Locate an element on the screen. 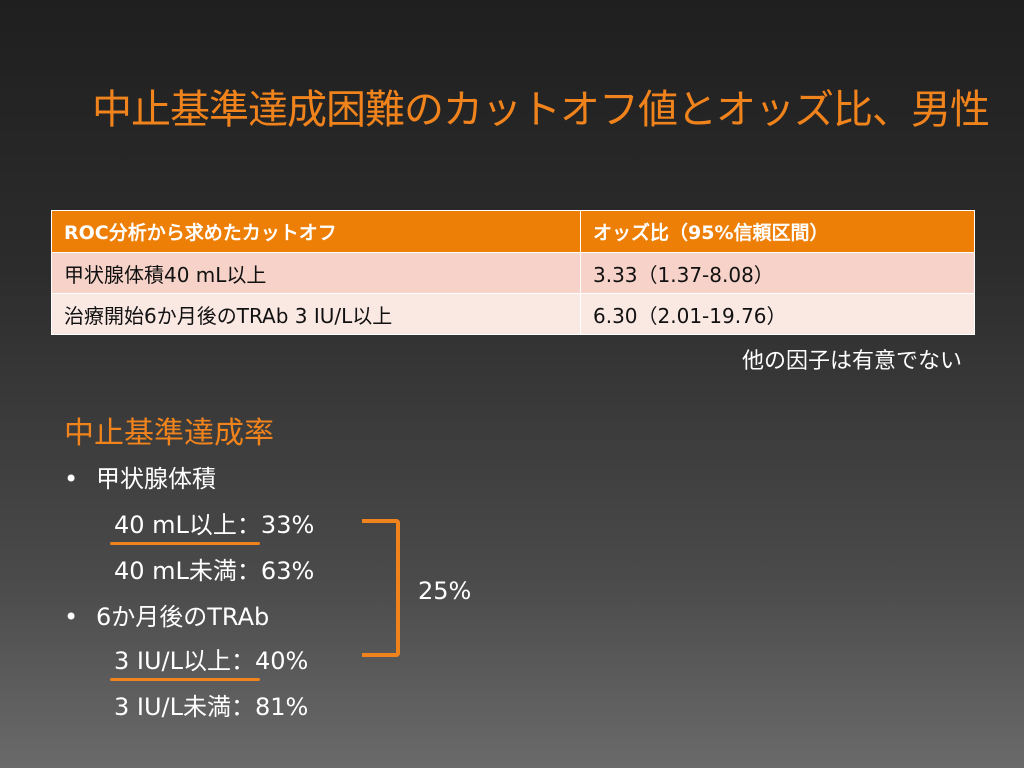 Image resolution: width=1024 pixels, height=768 pixels. bullet-item: • 甲状腺体積 is located at coordinates (140, 479).